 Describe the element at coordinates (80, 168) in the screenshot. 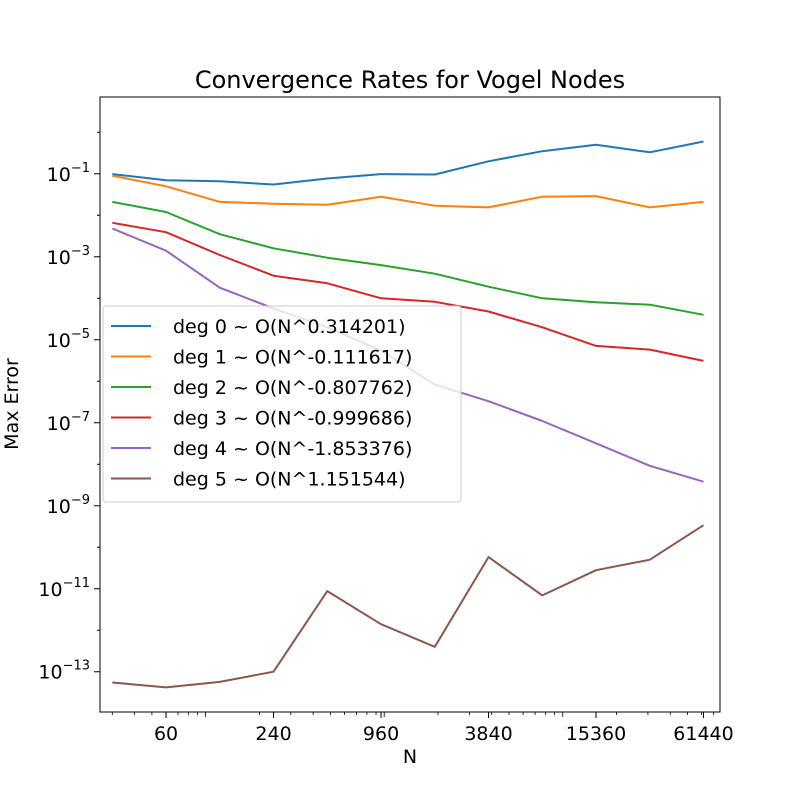

I see `y-tick-exponent: −1` at that location.